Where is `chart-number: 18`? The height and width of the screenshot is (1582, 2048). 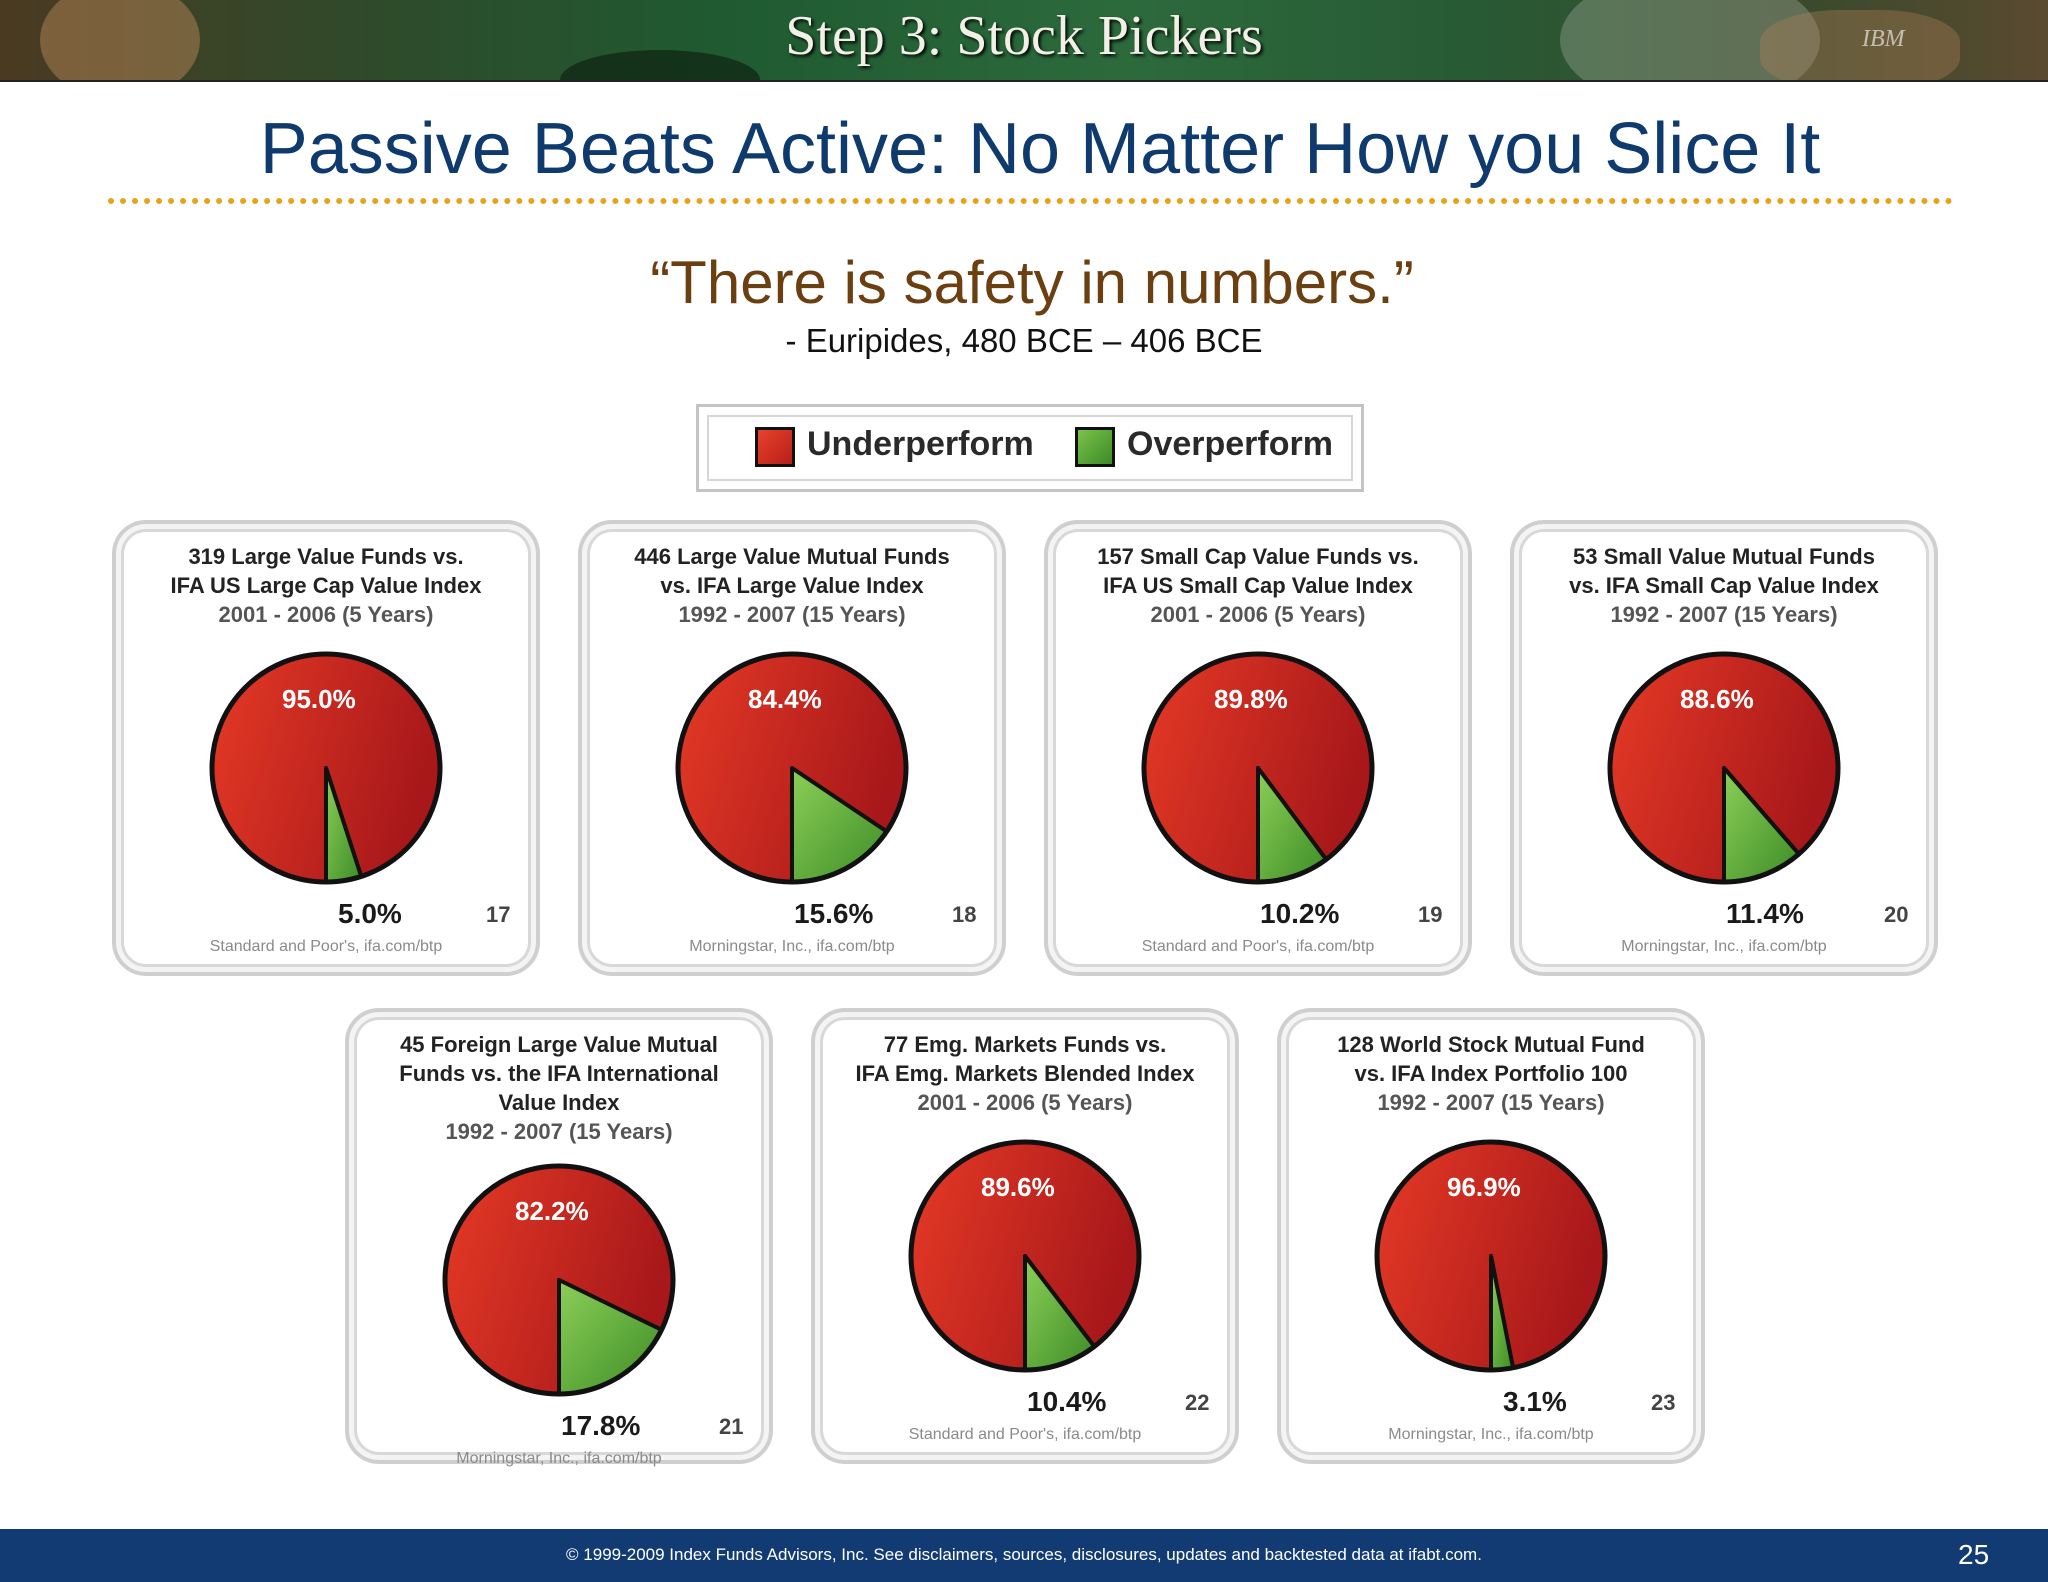
chart-number: 18 is located at coordinates (964, 914).